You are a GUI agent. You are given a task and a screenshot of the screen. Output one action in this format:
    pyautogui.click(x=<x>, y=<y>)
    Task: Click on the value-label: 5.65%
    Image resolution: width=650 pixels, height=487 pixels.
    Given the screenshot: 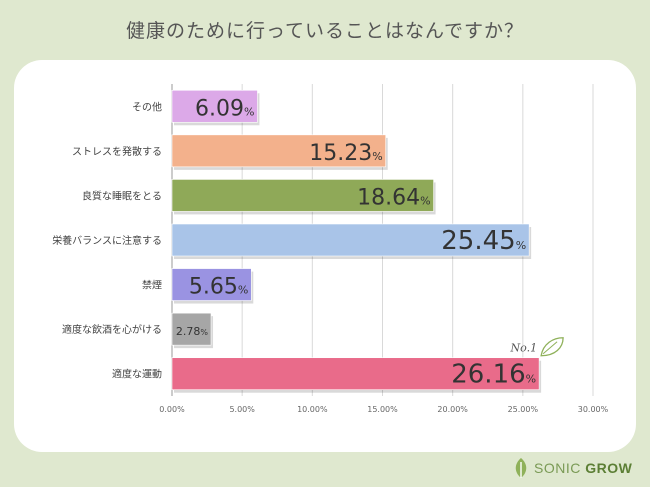 What is the action you would take?
    pyautogui.click(x=218, y=287)
    